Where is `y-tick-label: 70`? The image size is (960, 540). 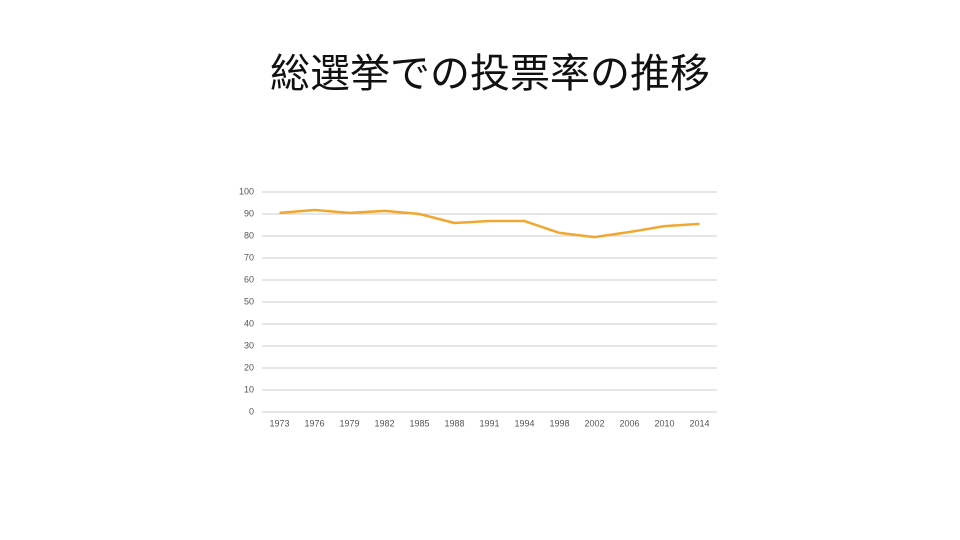
y-tick-label: 70 is located at coordinates (249, 257).